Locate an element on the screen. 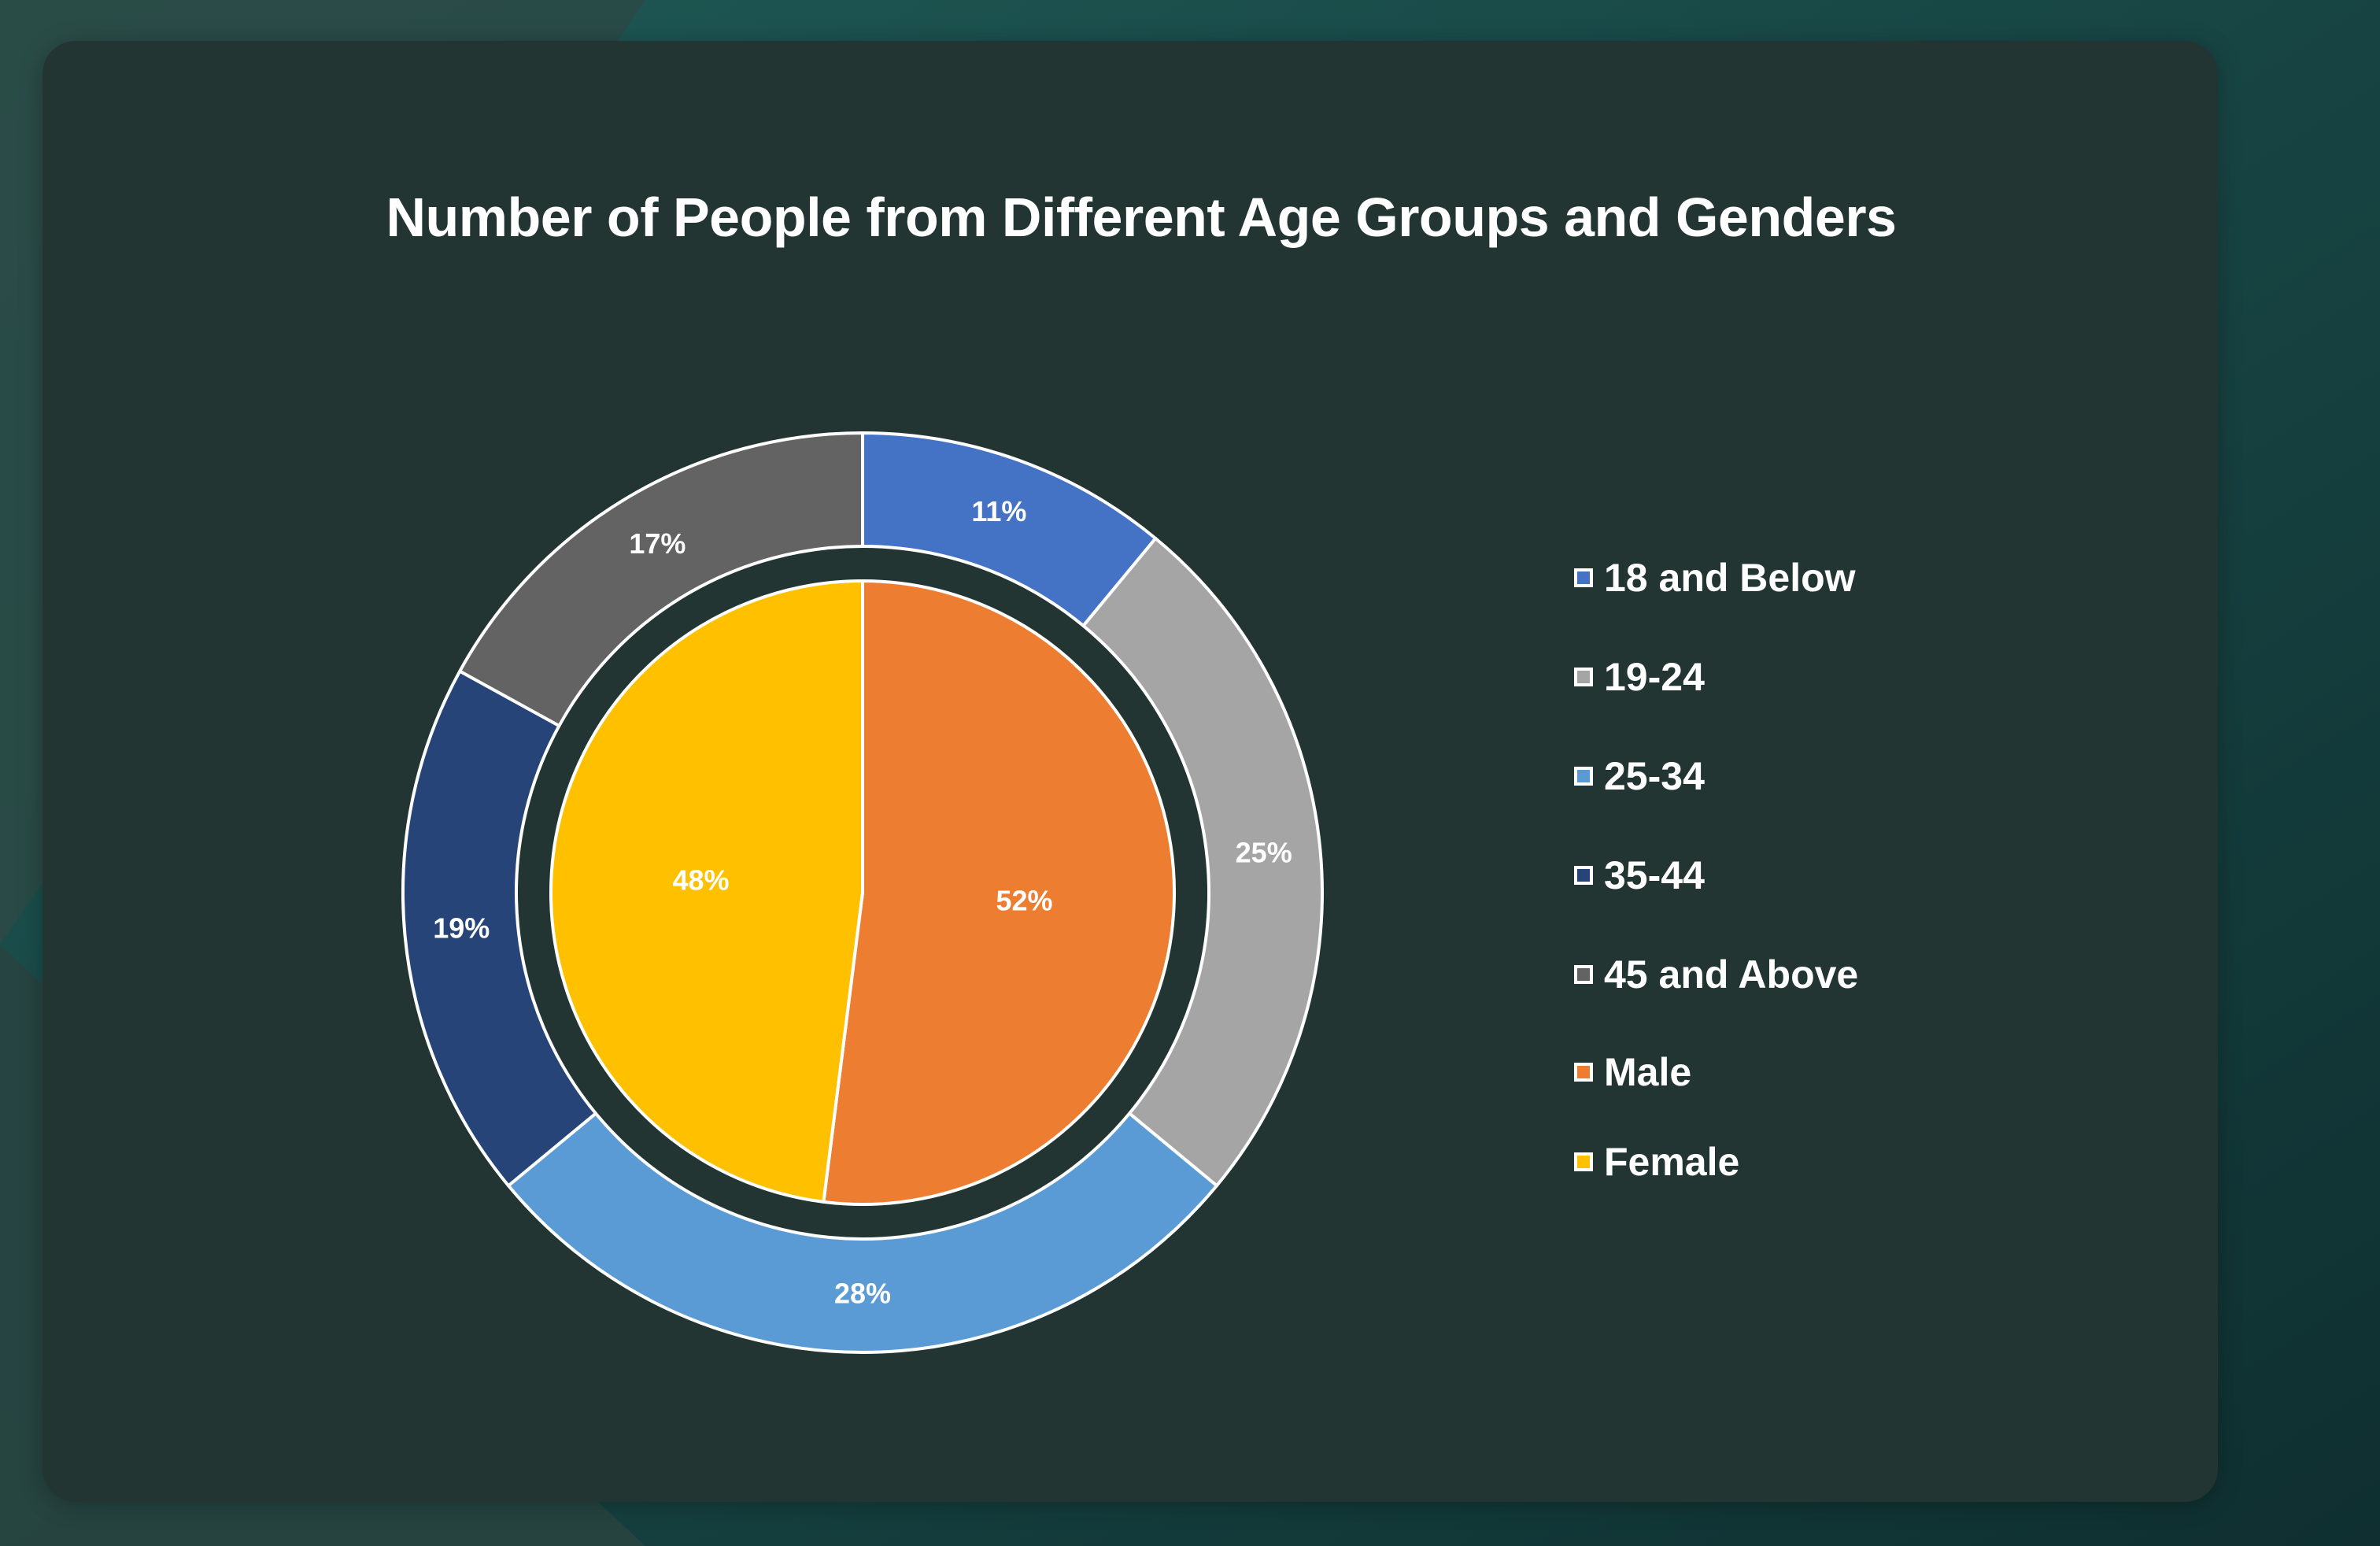  data-label-25-34: 28% is located at coordinates (862, 1294).